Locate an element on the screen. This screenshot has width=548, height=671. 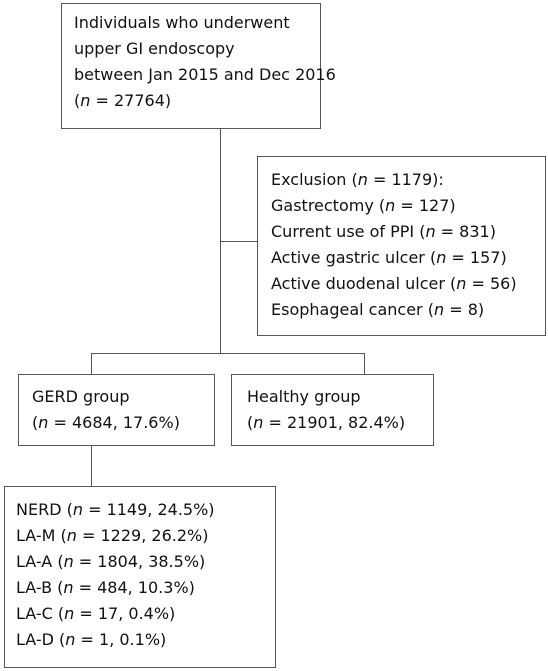
exclusion-item: Current use of PPI (n = 831) is located at coordinates (383, 231).